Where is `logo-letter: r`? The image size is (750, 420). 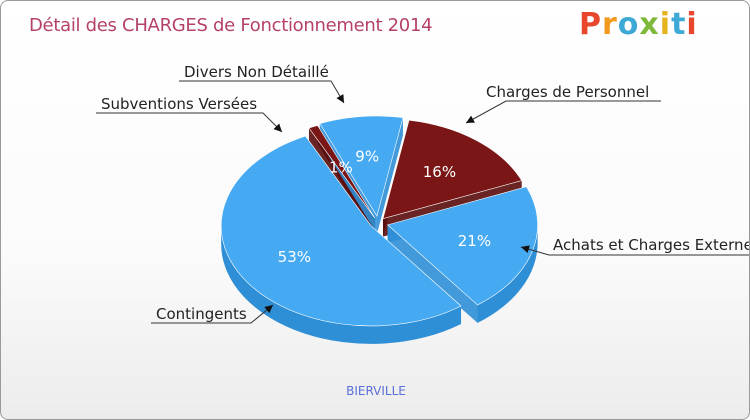
logo-letter: r is located at coordinates (610, 24).